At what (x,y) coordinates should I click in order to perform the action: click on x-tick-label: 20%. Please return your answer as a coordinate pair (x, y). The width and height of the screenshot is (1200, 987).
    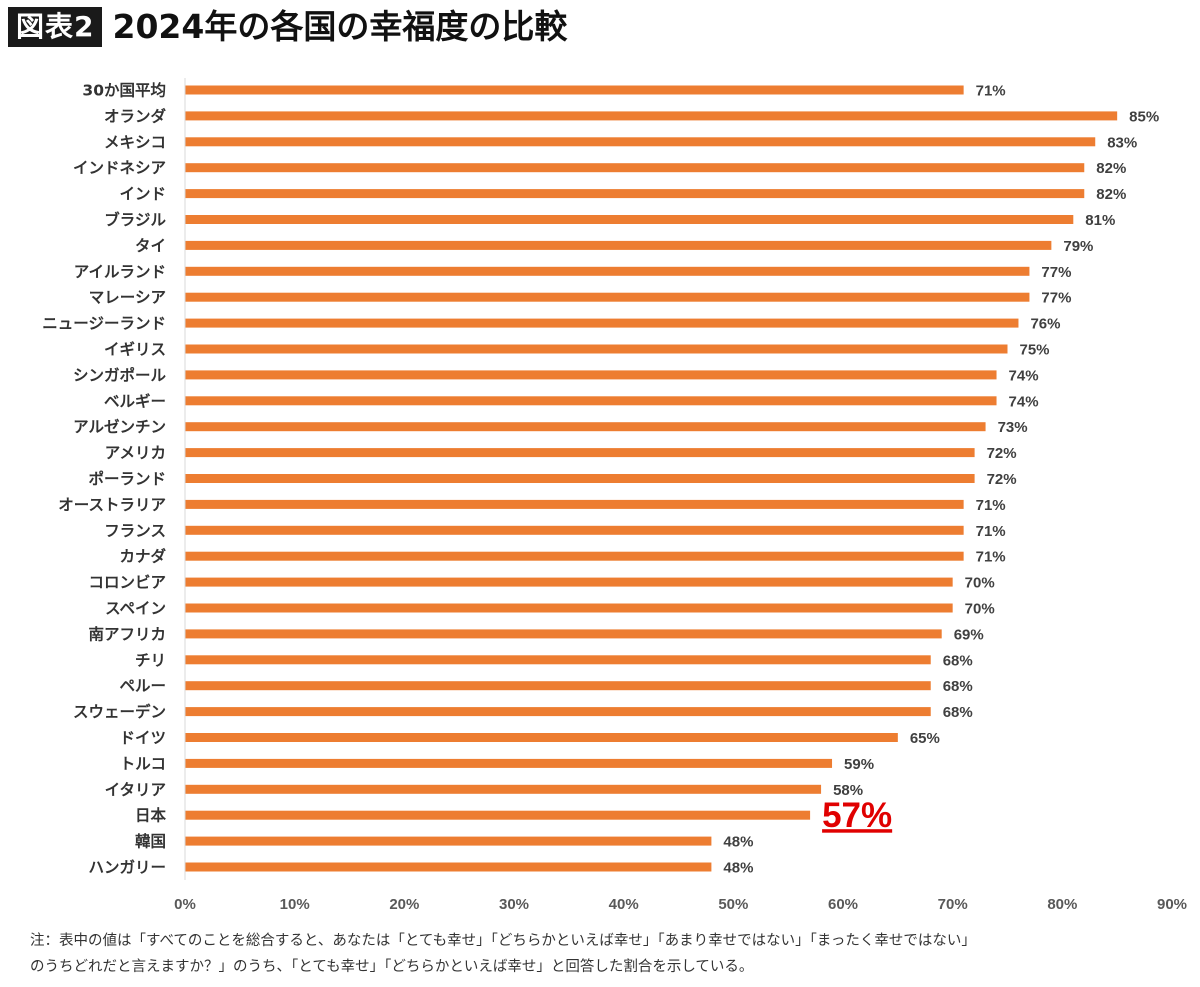
    Looking at the image, I should click on (404, 904).